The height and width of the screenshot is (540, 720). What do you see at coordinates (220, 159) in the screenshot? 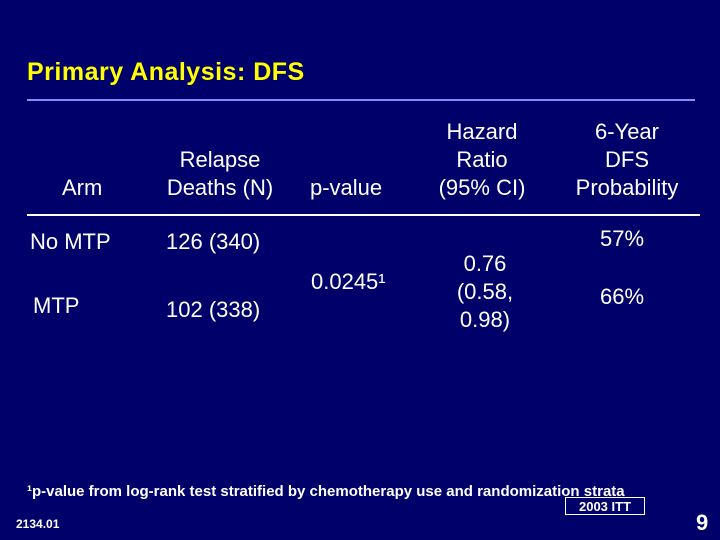
I see `header-relapse-deaths-line1: Relapse` at bounding box center [220, 159].